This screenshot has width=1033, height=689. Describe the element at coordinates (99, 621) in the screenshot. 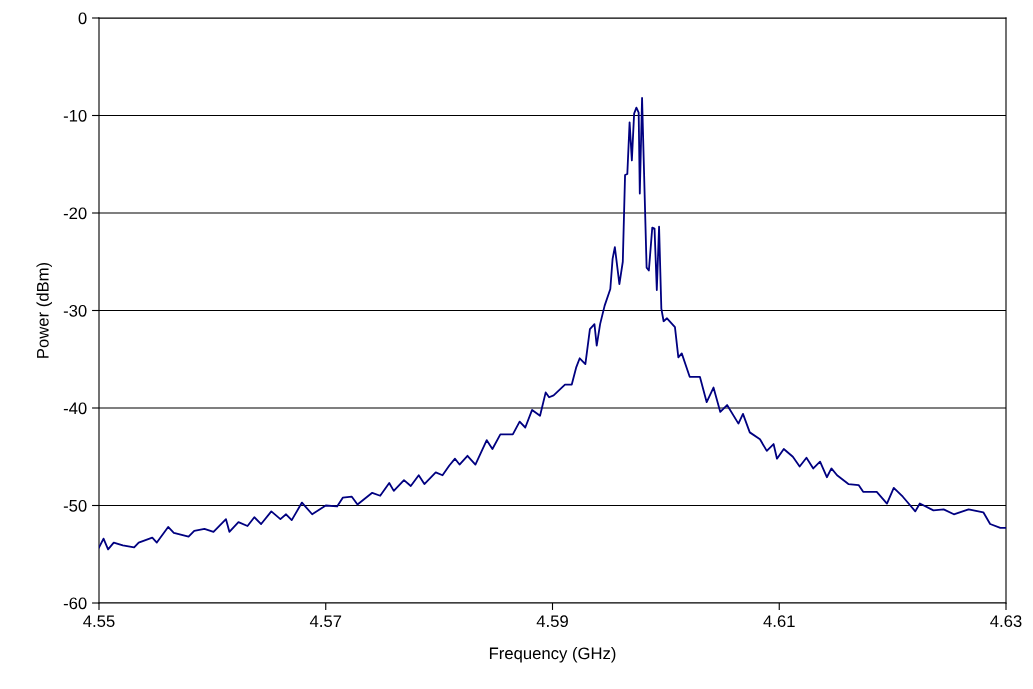

I see `x-tick-label: 4.55` at that location.